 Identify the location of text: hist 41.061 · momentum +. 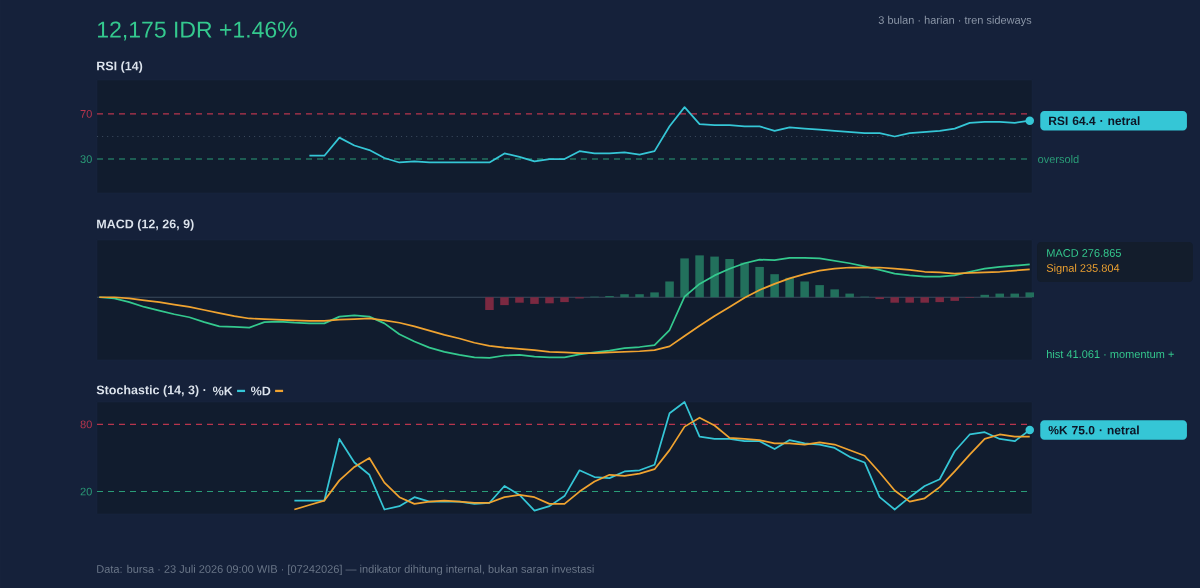
(1110, 354).